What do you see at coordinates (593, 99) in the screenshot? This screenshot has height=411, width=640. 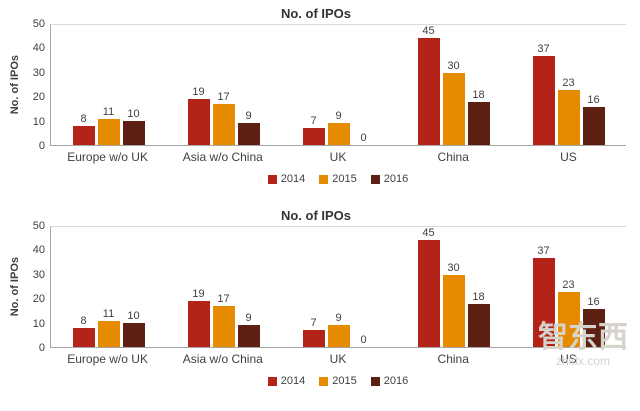 I see `bar-value-label: 16` at bounding box center [593, 99].